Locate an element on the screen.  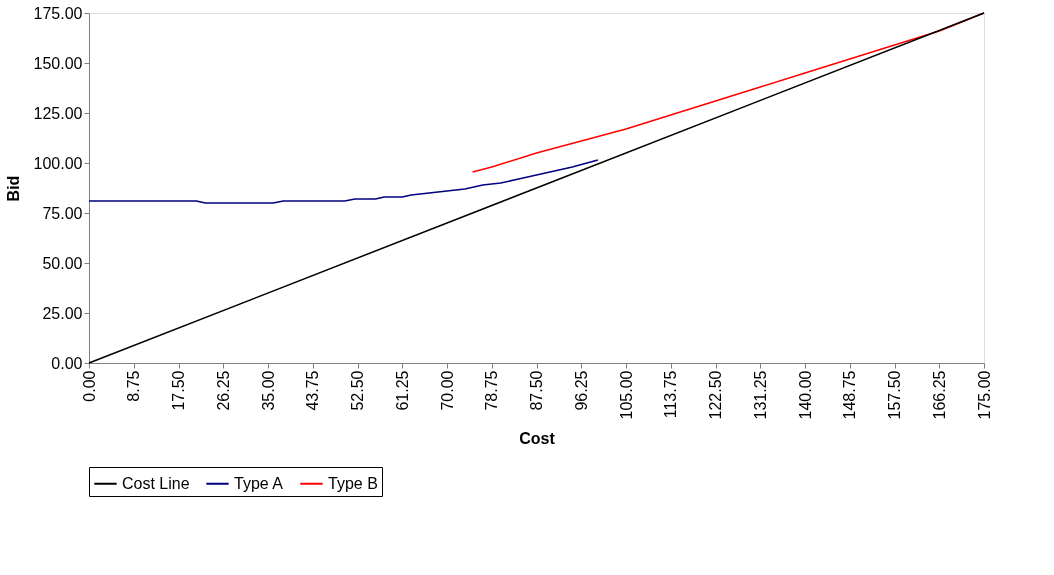
x-tick-label: 87.50 is located at coordinates (536, 390).